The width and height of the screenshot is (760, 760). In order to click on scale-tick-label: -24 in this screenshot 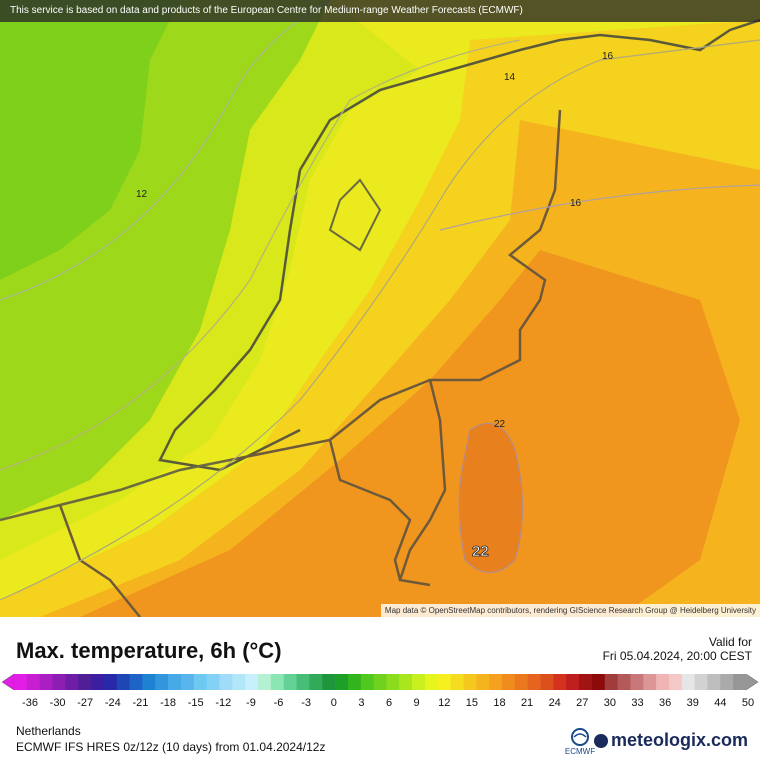, I will do `click(112, 703)`.